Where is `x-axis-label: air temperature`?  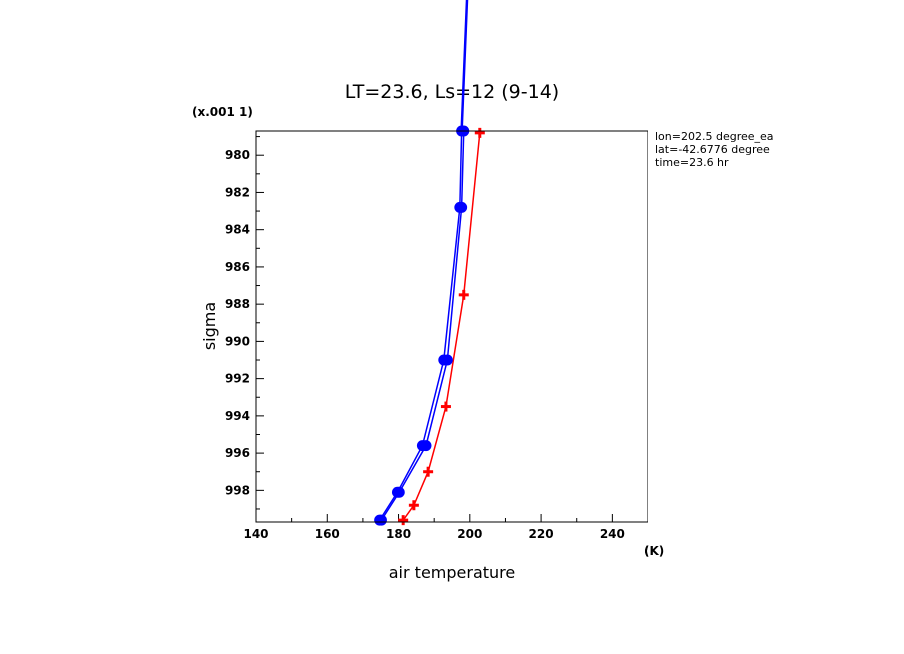
x-axis-label: air temperature is located at coordinates (452, 572).